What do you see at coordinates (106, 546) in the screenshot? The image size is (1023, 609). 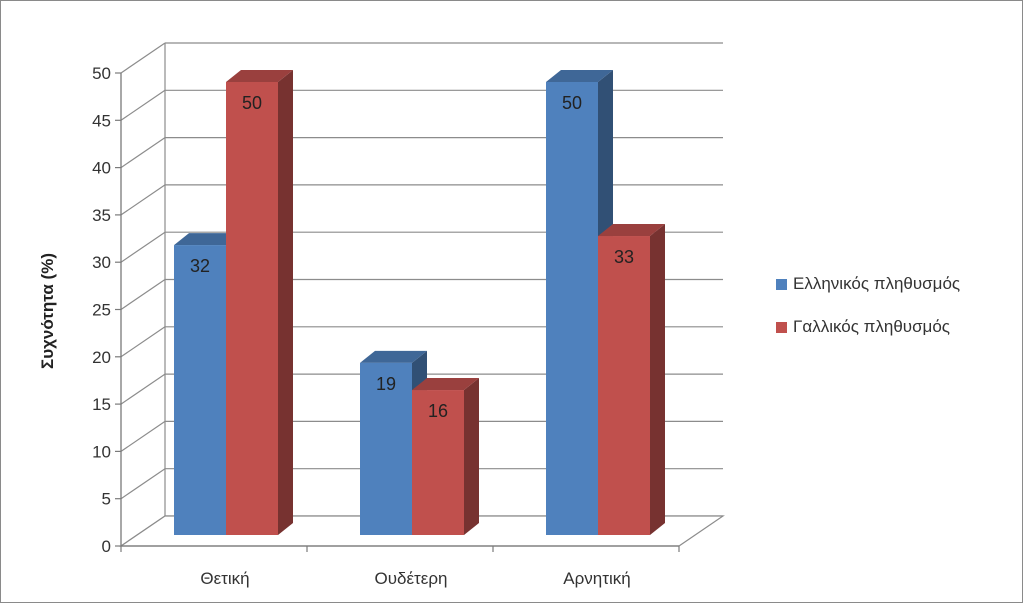 I see `y-tick-label: 0` at bounding box center [106, 546].